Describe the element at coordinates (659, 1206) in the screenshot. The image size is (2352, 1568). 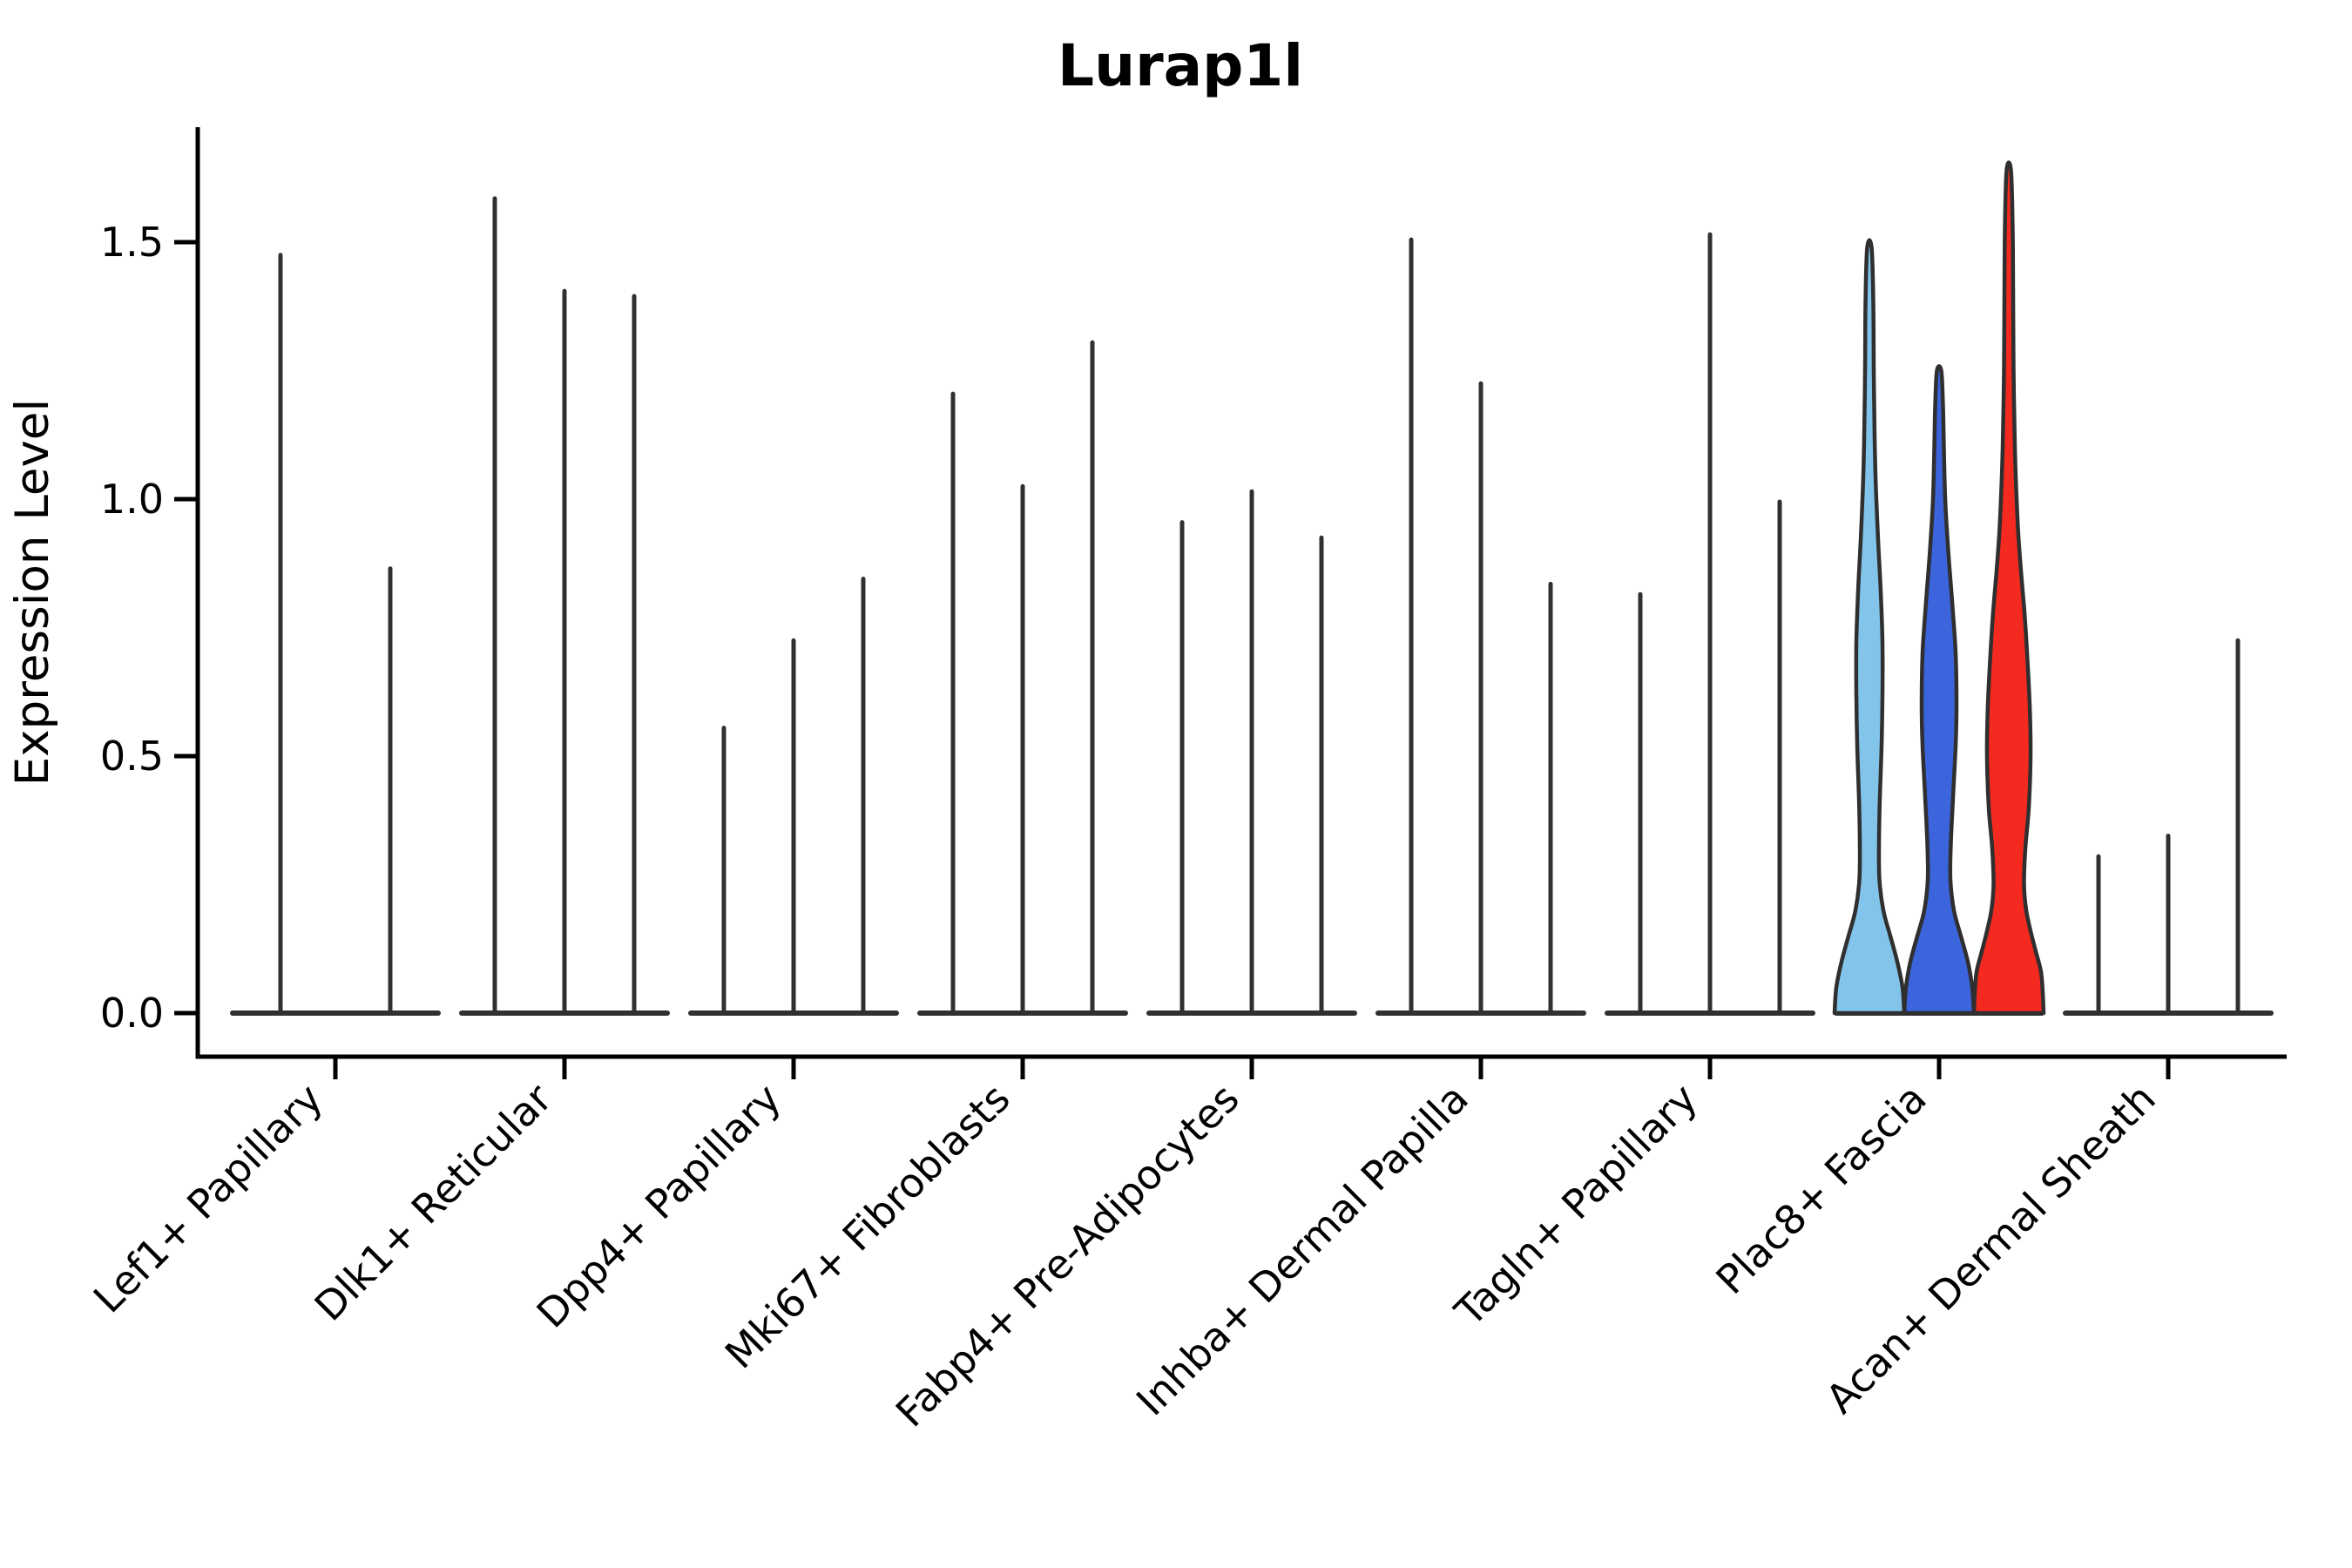
I see `x-tick-label: Dpp4+ Papillary` at that location.